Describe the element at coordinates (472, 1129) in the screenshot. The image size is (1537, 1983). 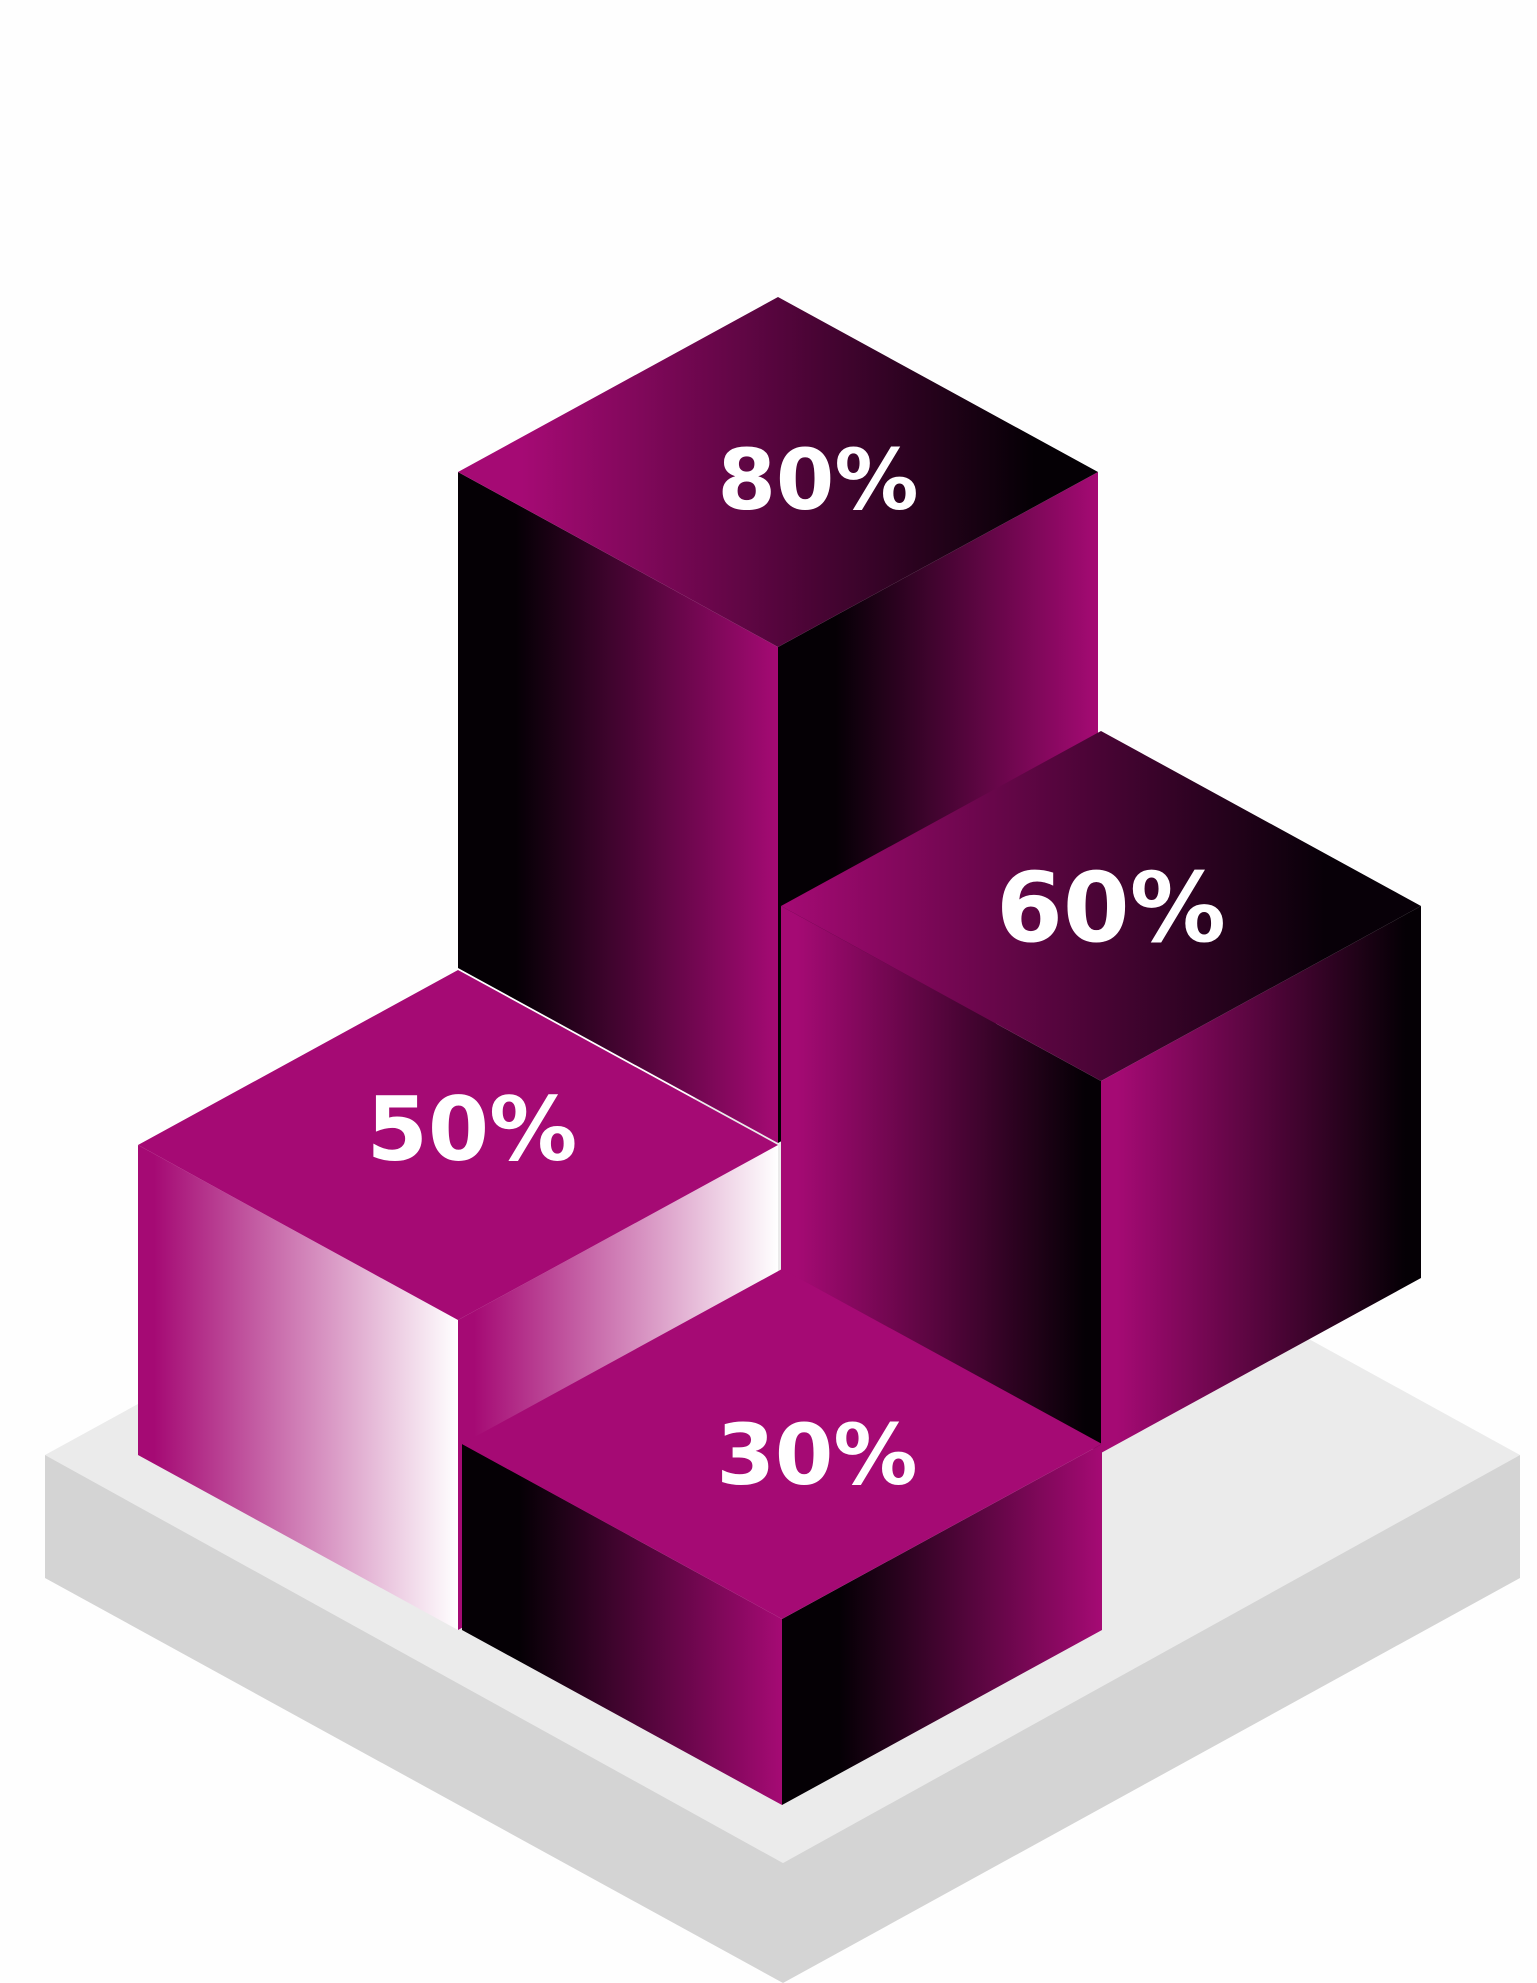
I see `bar-50-value-label: 50%` at that location.